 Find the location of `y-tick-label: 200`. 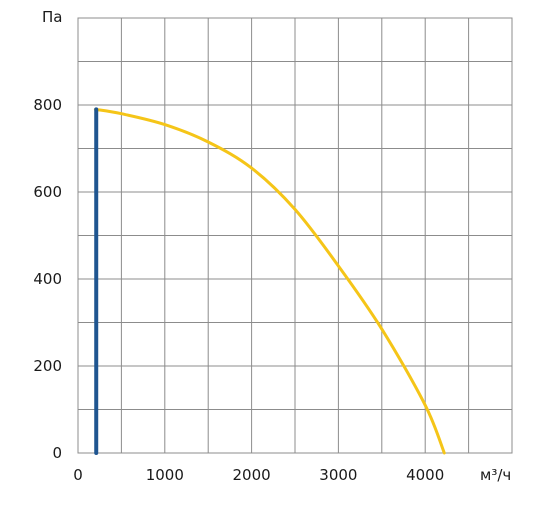

y-tick-label: 200 is located at coordinates (47, 366).